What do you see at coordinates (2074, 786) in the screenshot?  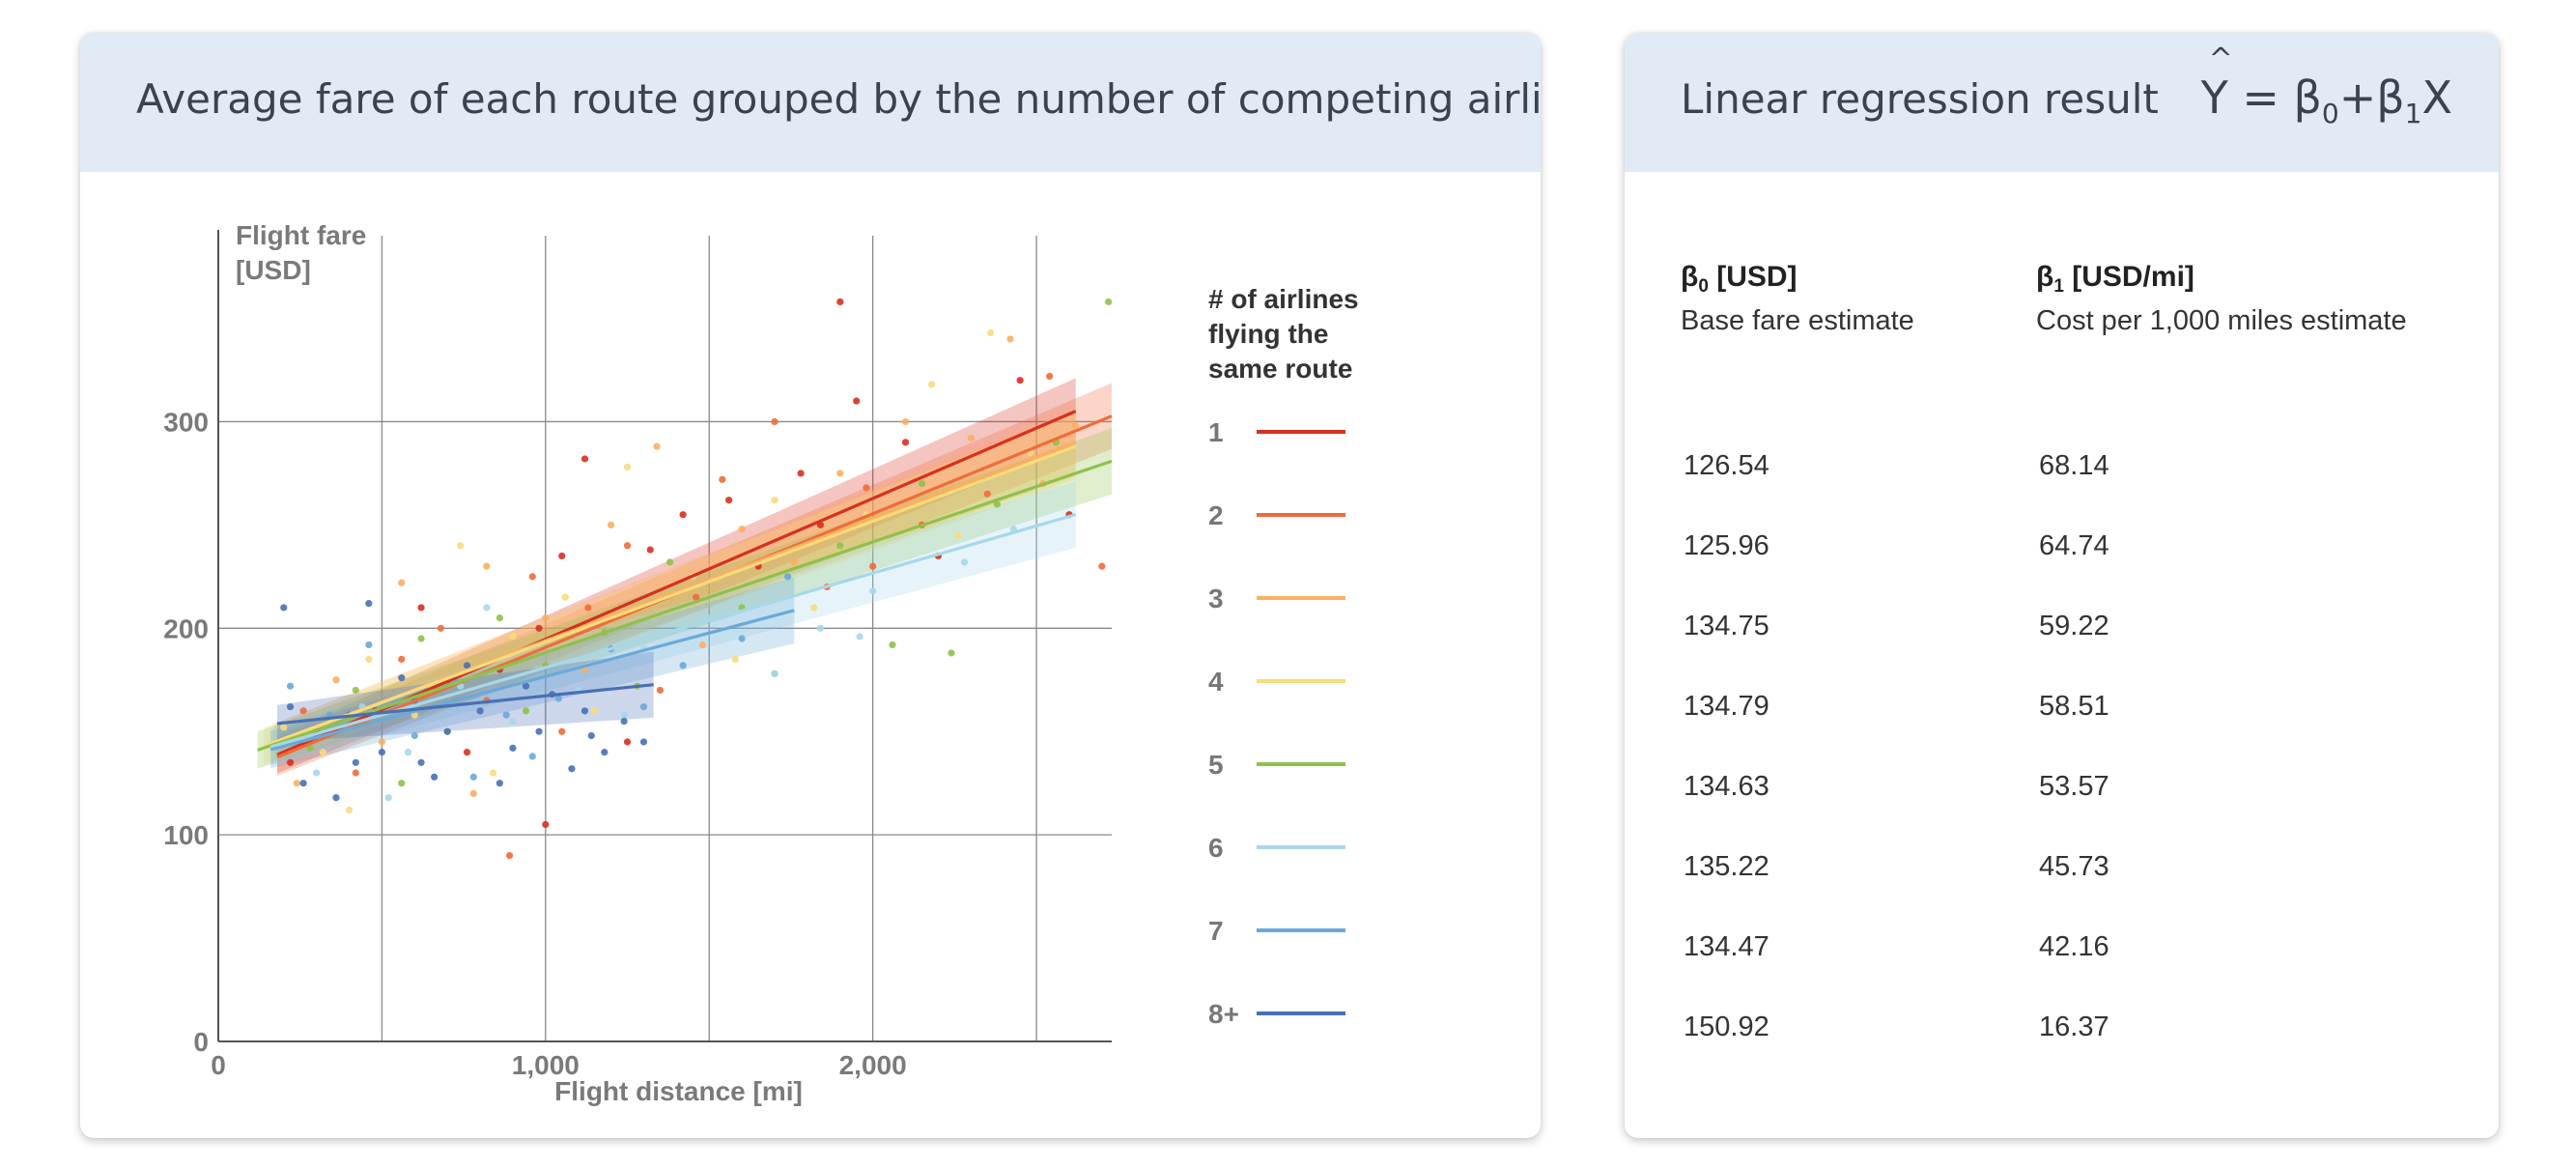 I see `b1-value: 53.57` at bounding box center [2074, 786].